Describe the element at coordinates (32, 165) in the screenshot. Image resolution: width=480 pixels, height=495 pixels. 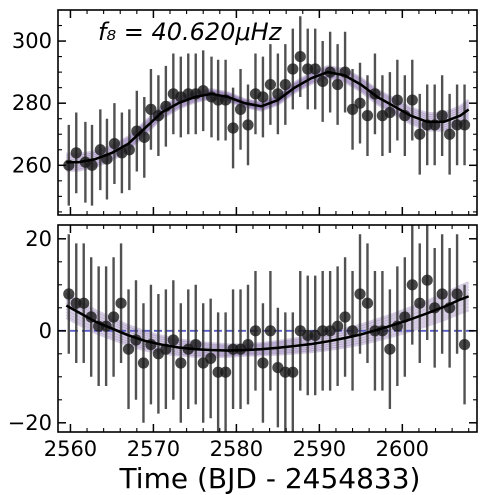
I see `top-ytick-label: 260` at that location.